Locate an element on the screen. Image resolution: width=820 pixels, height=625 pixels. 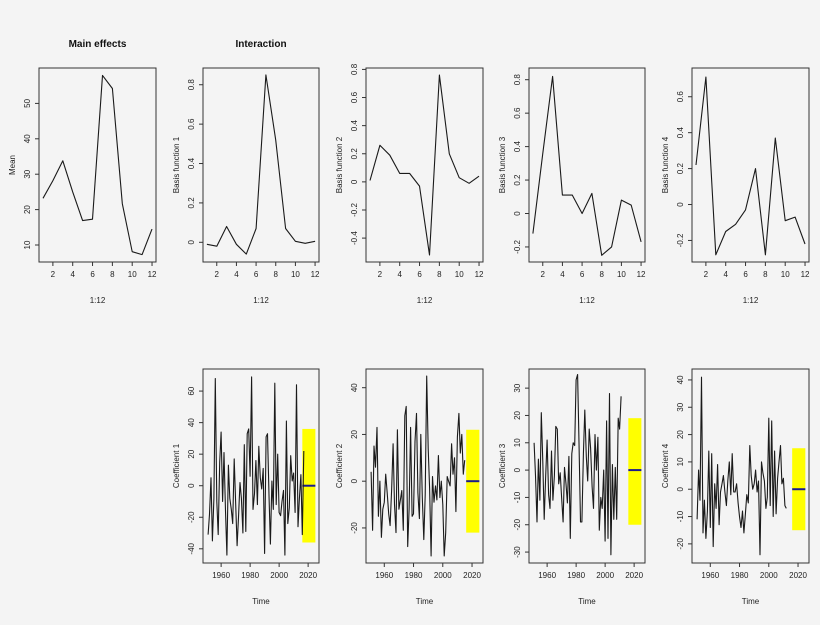
y-axis: -0.2 0 0.2 0.4 0.6 is located at coordinates (684, 169).